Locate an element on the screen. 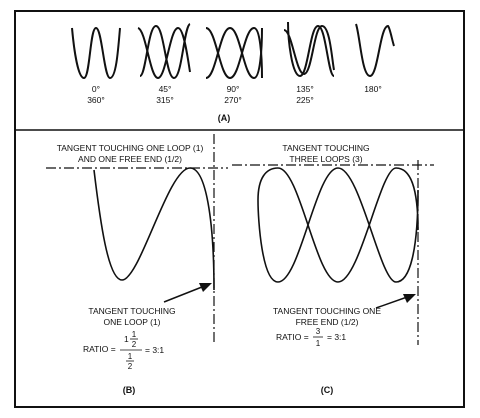 This screenshot has width=480, height=418. ratio-b-den-frac-top: 1 is located at coordinates (130, 356).